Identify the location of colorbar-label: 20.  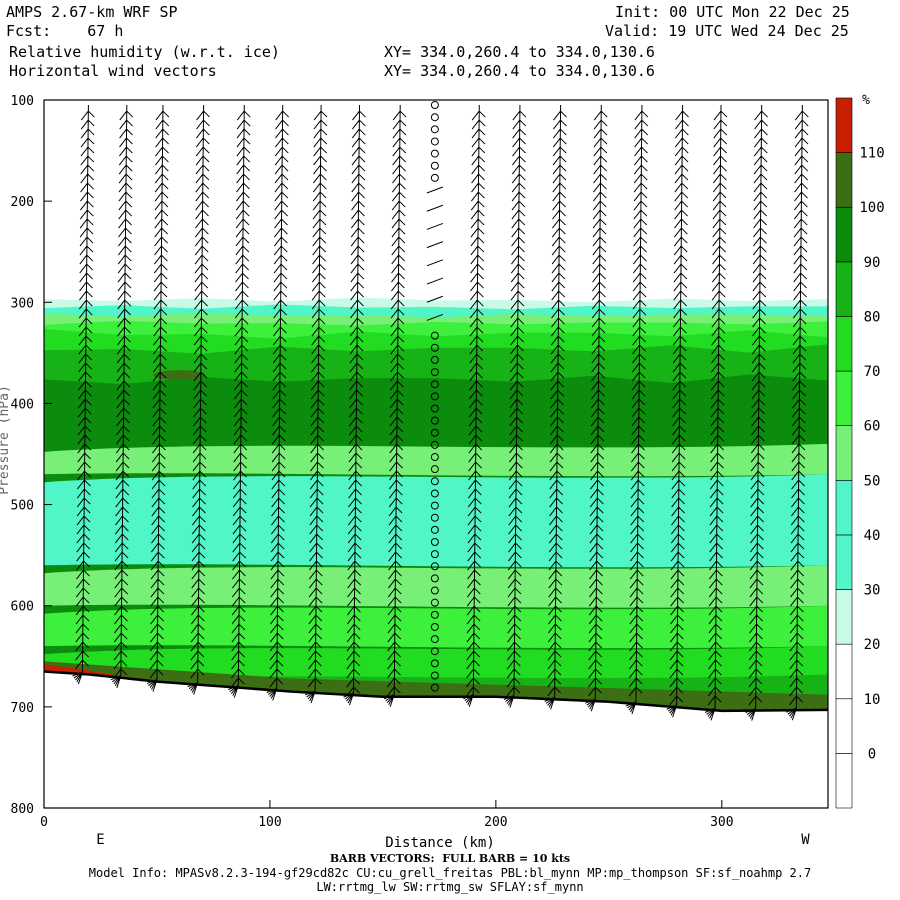
(872, 645).